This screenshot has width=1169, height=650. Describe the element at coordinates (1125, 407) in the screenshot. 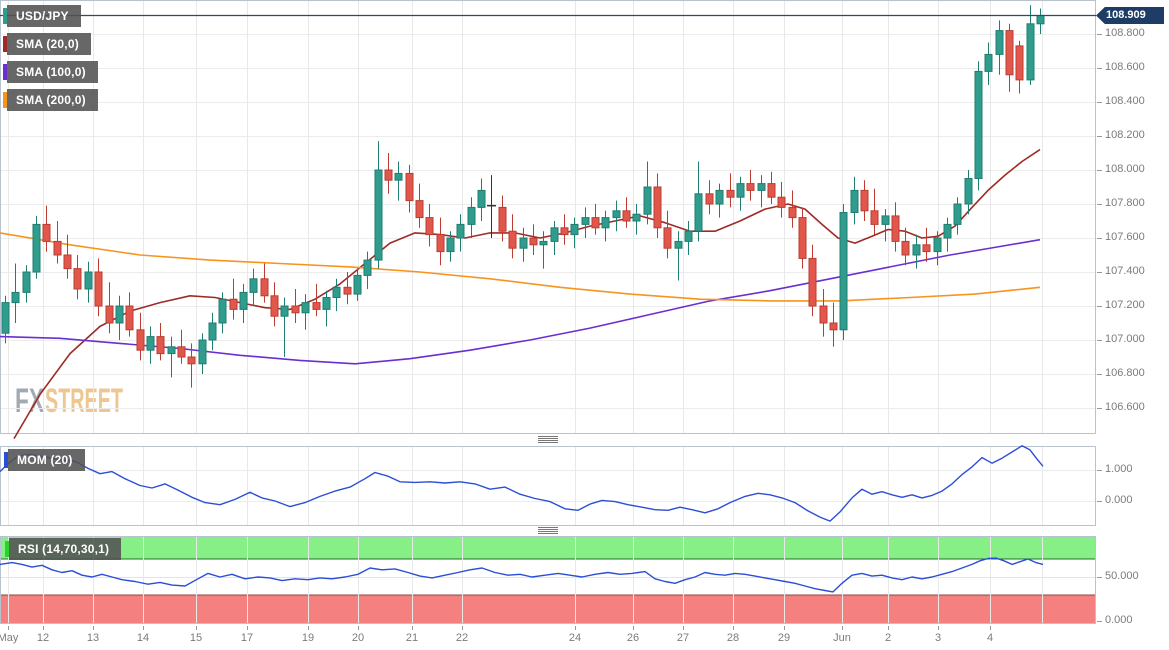

I see `price-tick-label: 106.600` at that location.